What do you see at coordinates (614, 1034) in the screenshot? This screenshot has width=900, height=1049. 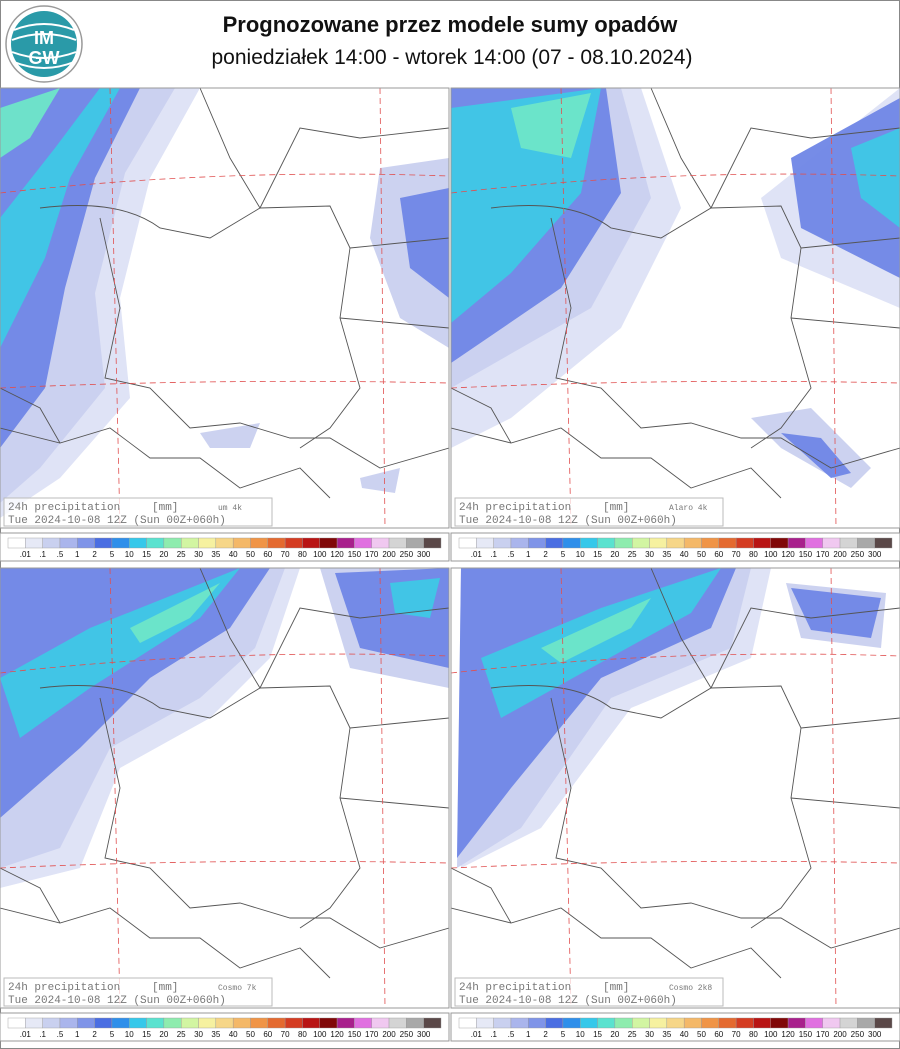 I see `colorbar-label: 20` at bounding box center [614, 1034].